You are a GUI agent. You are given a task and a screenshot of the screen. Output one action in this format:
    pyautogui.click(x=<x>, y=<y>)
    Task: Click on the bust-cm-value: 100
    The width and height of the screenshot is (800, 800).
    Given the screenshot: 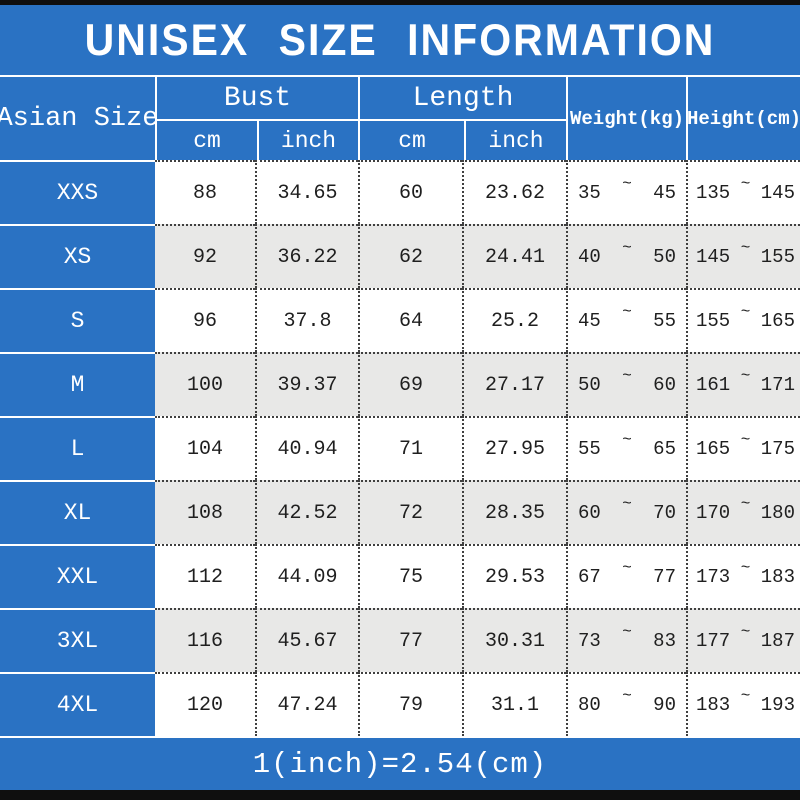 What is the action you would take?
    pyautogui.click(x=205, y=384)
    